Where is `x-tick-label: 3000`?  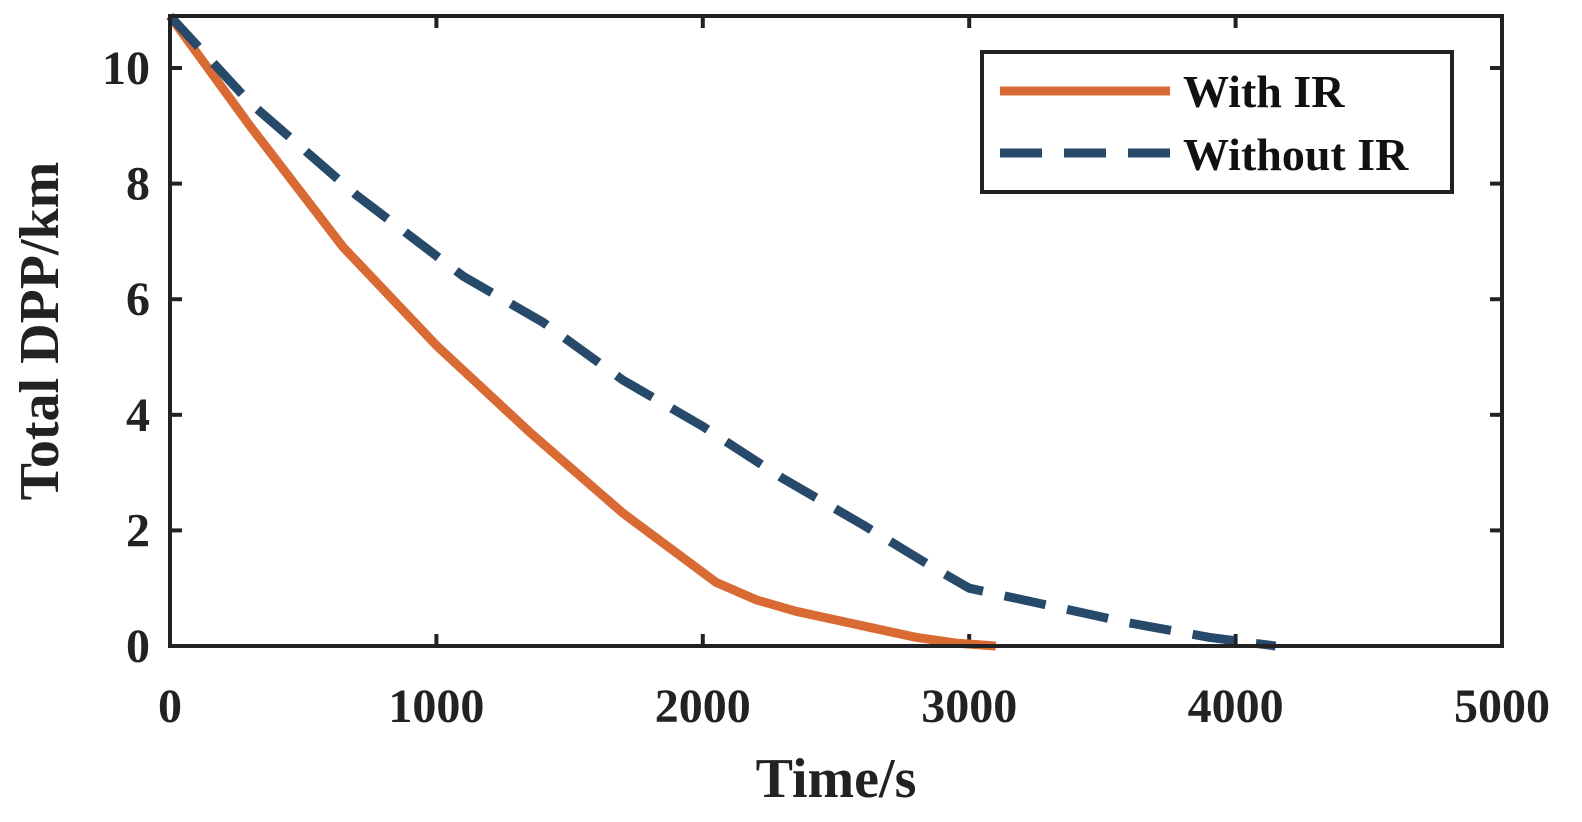 x-tick-label: 3000 is located at coordinates (969, 706).